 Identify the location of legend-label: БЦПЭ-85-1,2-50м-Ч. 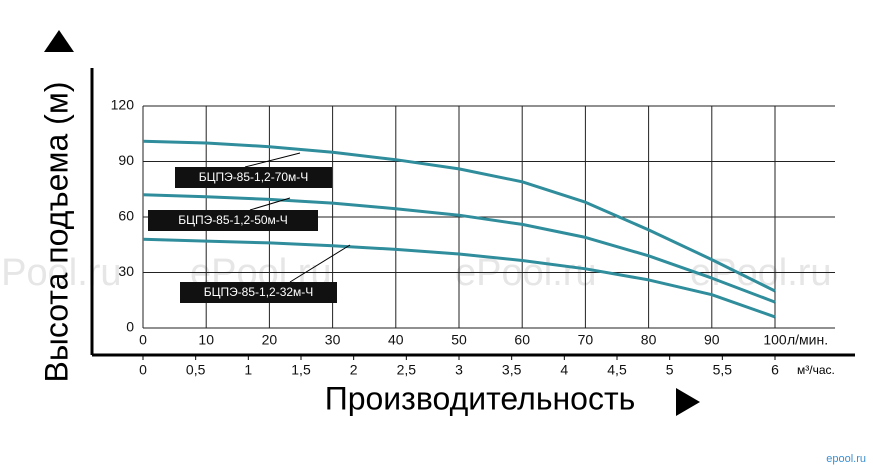
(233, 220).